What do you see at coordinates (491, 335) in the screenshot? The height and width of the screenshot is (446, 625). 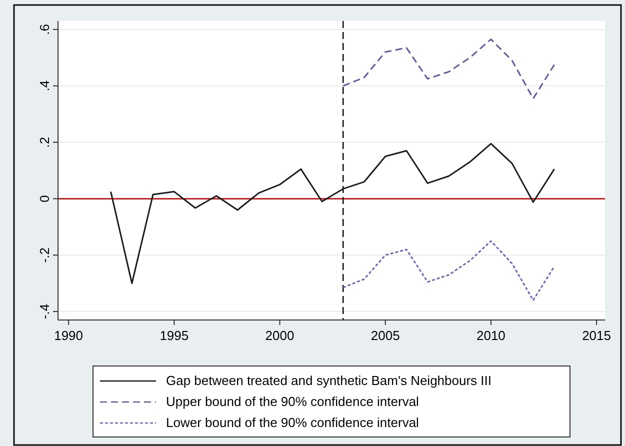 I see `x-tick-label: 2010` at bounding box center [491, 335].